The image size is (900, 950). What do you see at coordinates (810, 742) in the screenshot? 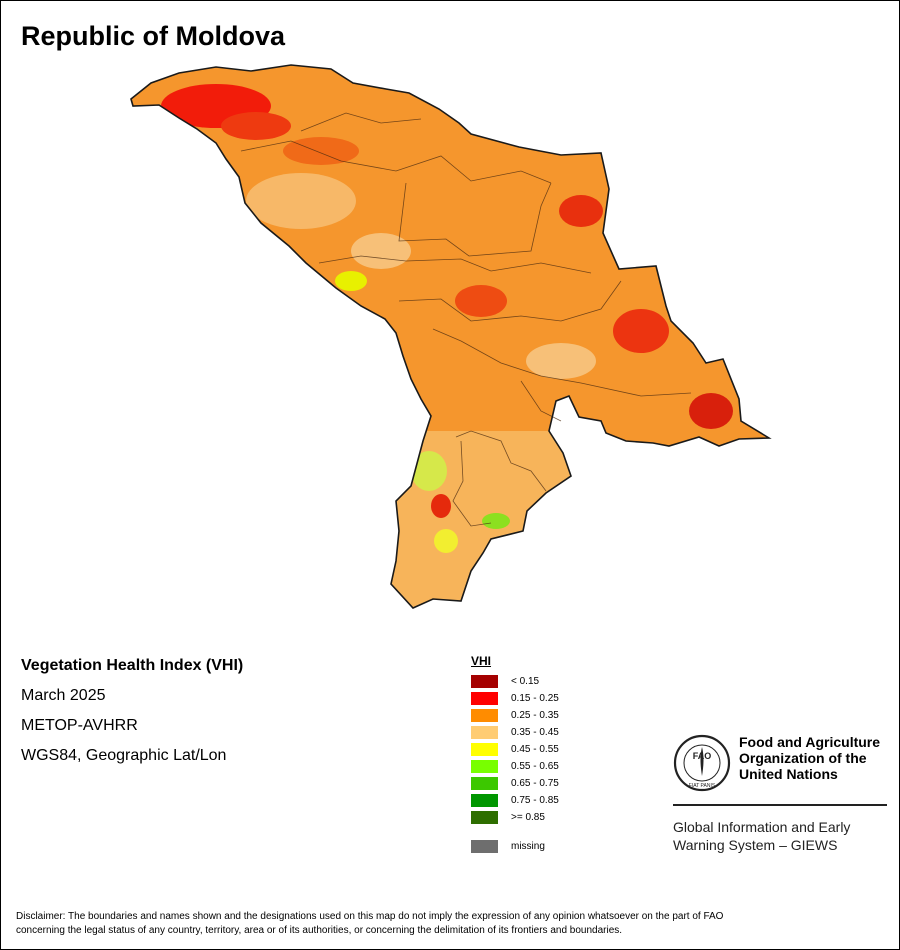
I see `fao-name-line1: Food and Agriculture` at bounding box center [810, 742].